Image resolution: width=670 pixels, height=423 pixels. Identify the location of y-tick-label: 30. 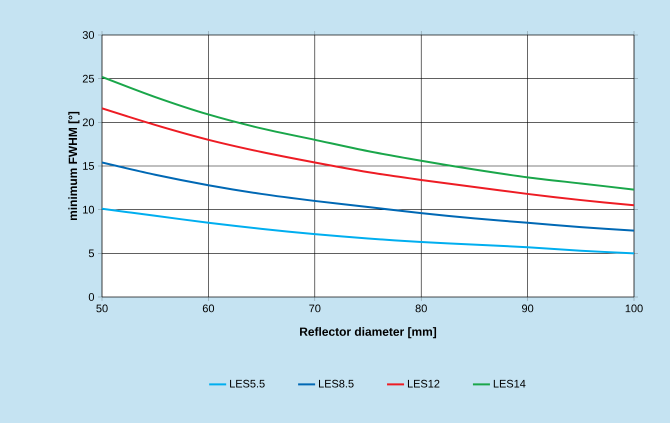
(88, 35).